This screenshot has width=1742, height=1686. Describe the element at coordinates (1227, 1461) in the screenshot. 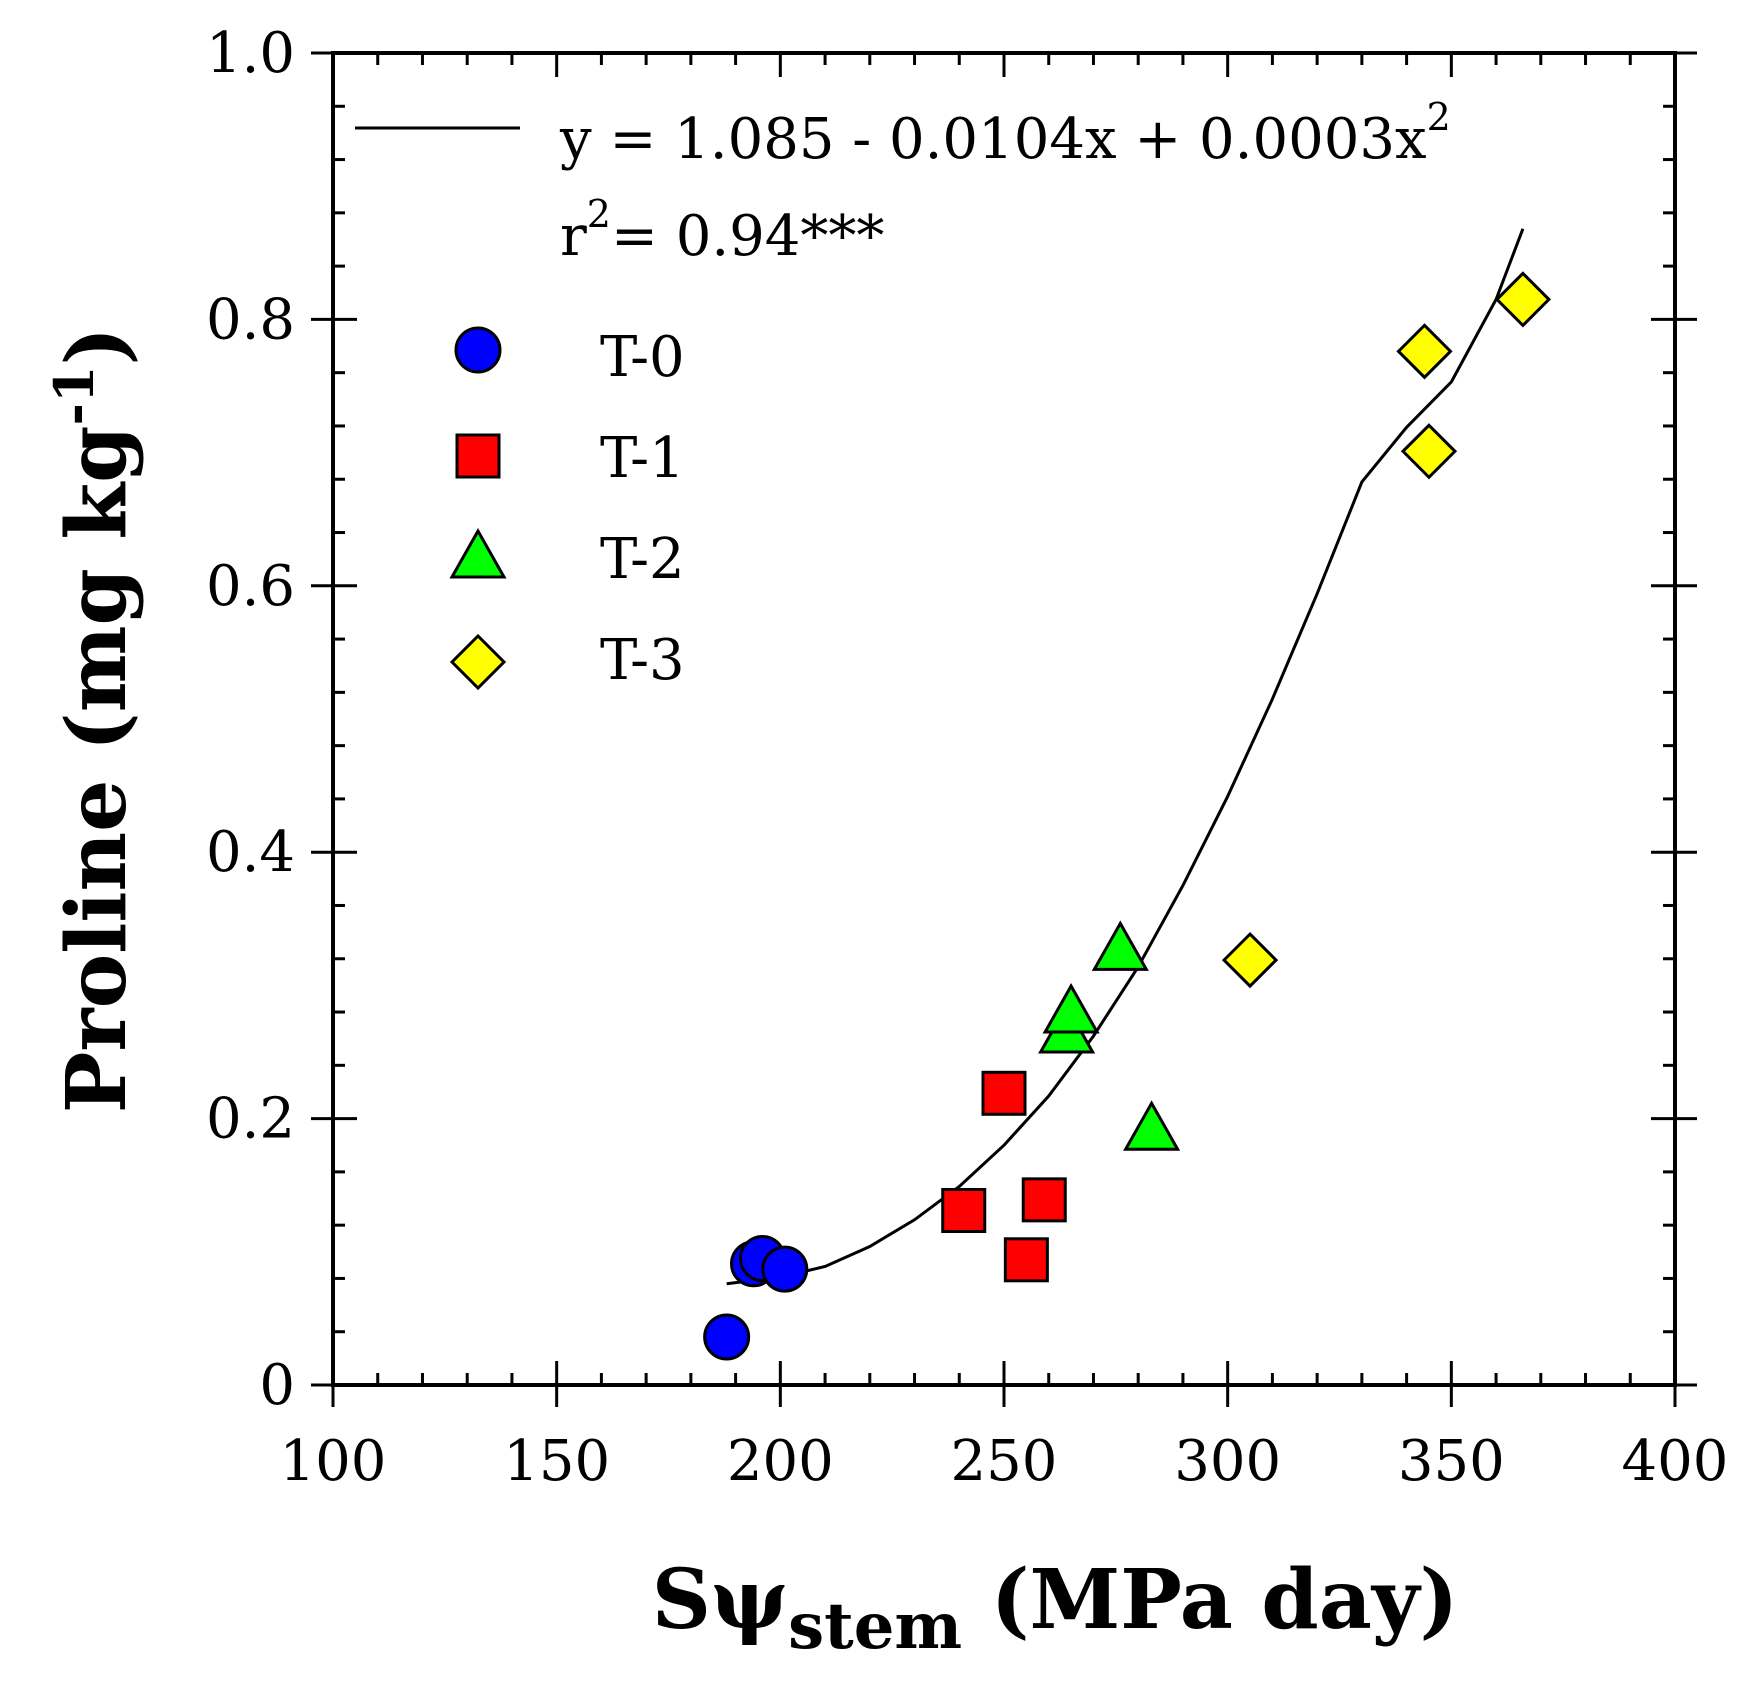

I see `x-tick-label: 300` at that location.